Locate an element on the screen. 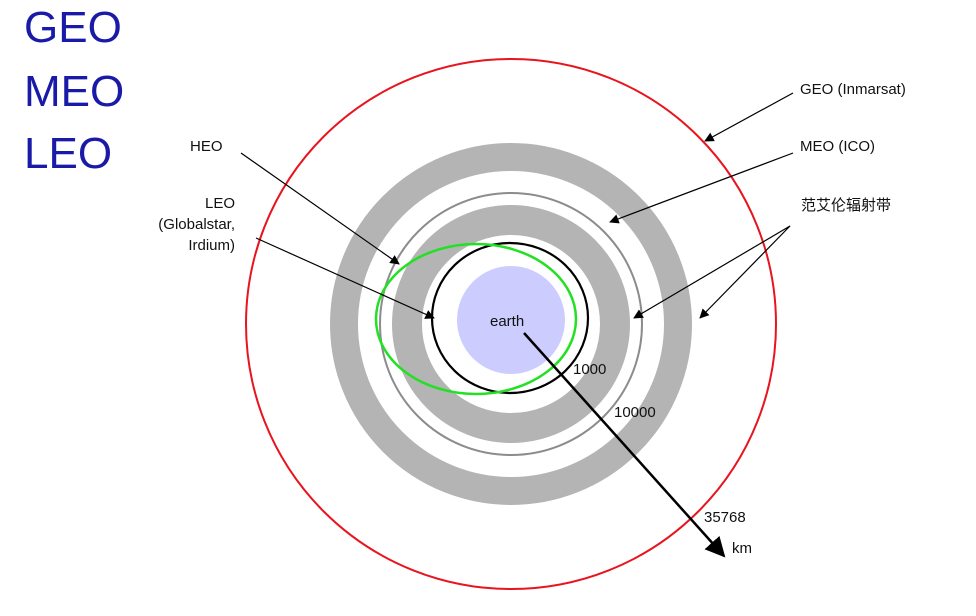  arrow-geo is located at coordinates (749, 117).